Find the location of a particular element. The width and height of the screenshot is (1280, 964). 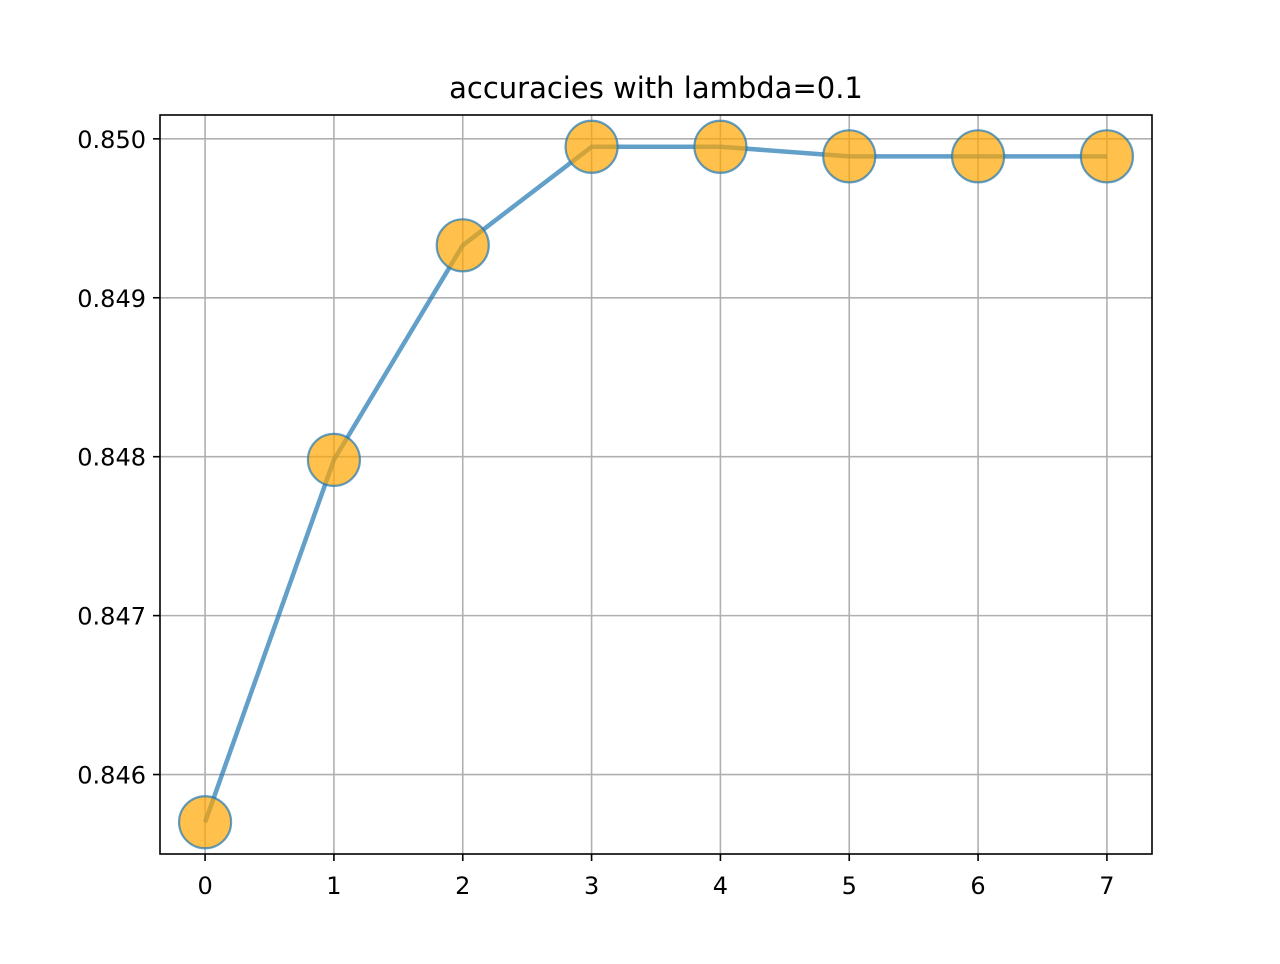

y-tick-label: 0.848 is located at coordinates (111, 458).